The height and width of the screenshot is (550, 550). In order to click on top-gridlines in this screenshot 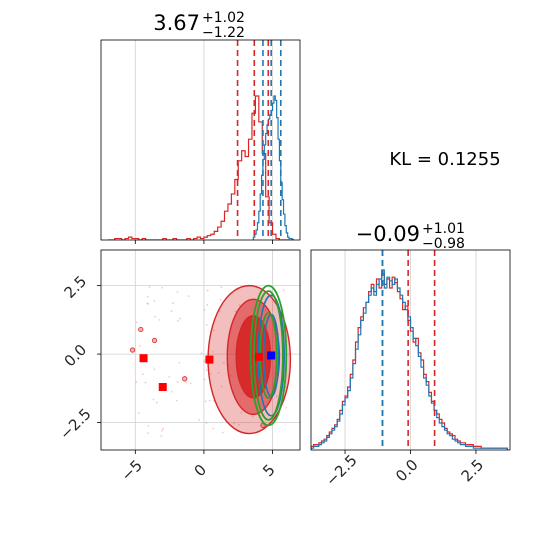, I will do `click(203, 140)`.